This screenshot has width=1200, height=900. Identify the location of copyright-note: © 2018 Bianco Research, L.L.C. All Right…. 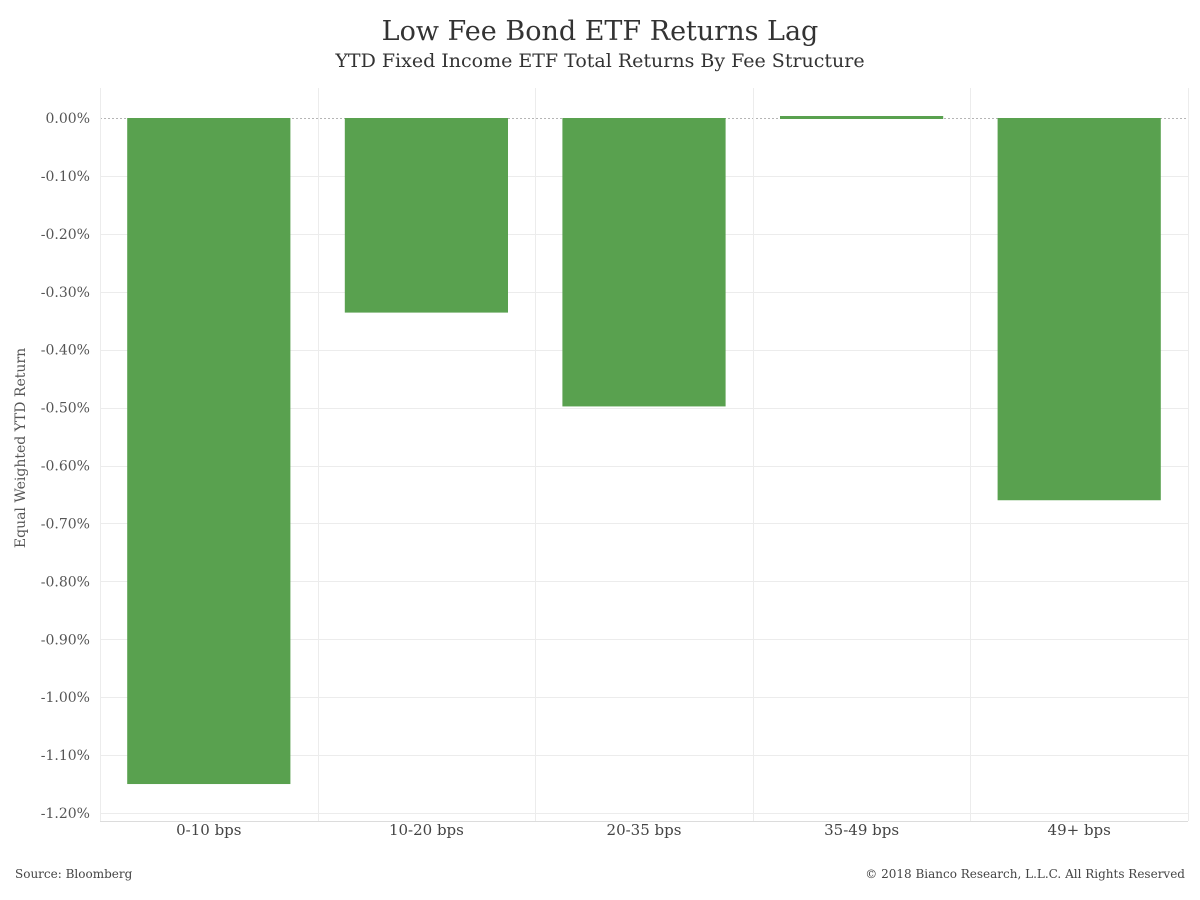
(1025, 874).